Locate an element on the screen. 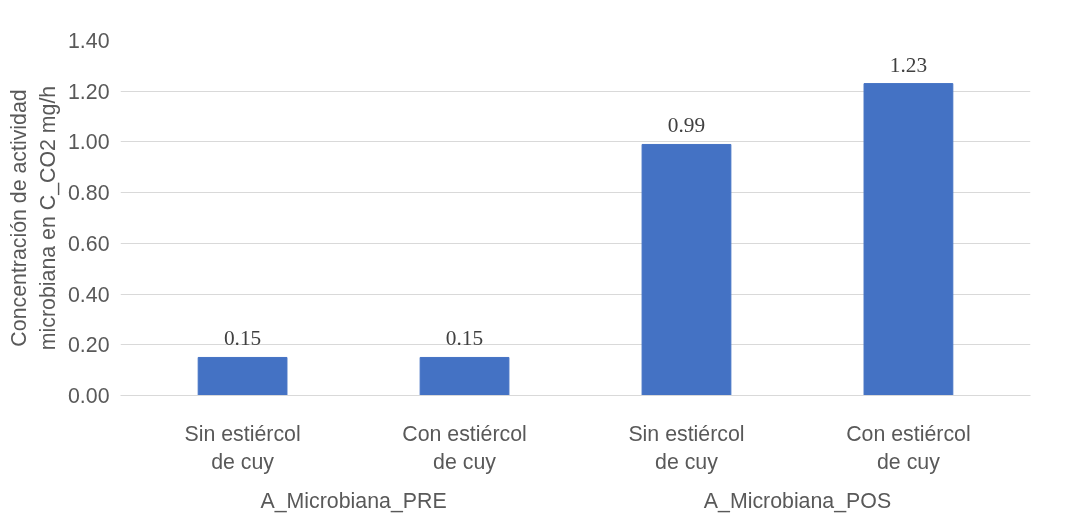 This screenshot has width=1087, height=524. y-tick-label: 1.00 is located at coordinates (88, 142).